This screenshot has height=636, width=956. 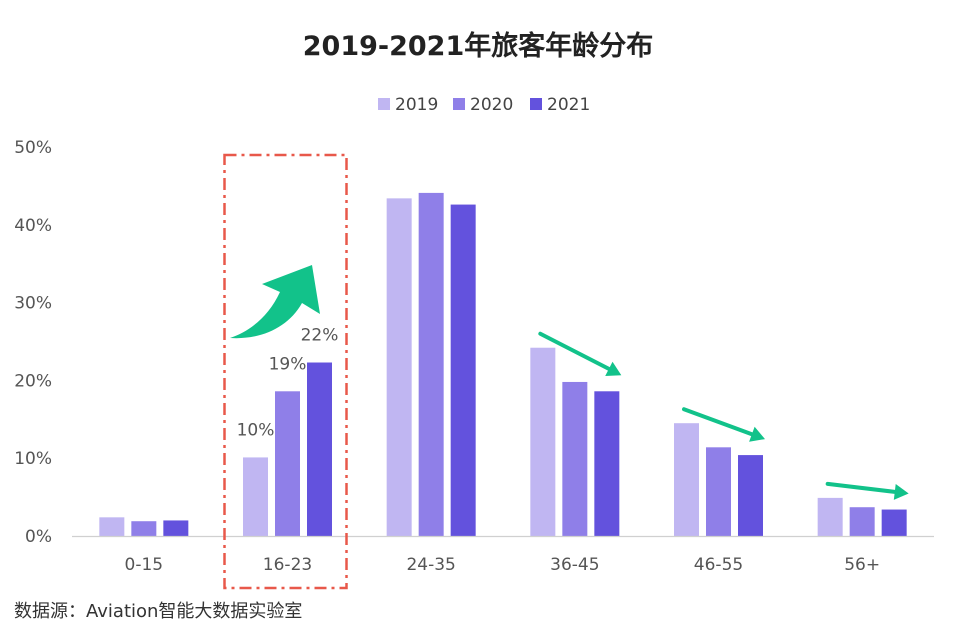 I want to click on x-tick-label: 46-55, so click(x=718, y=565).